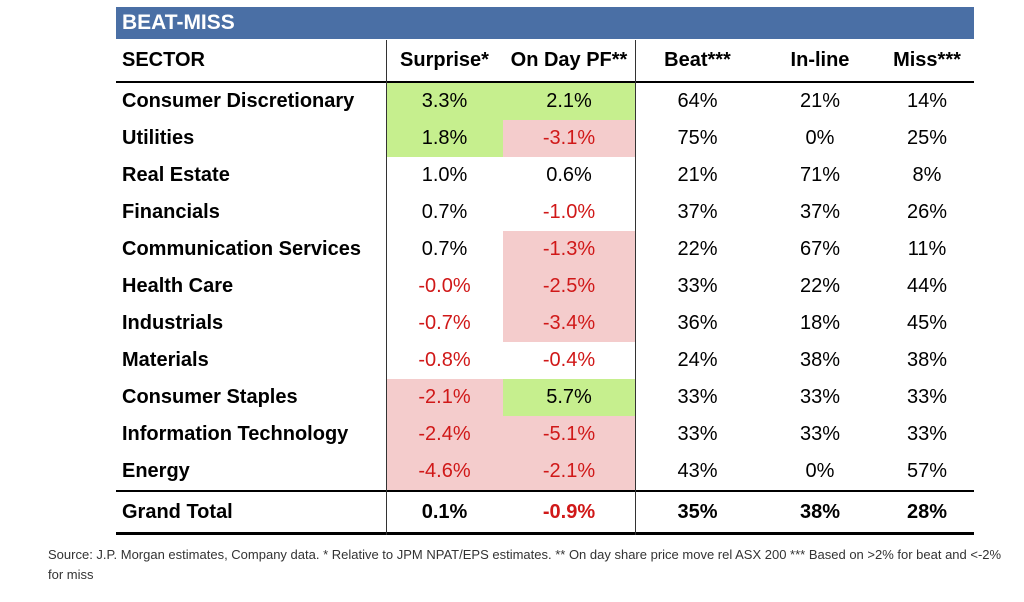  What do you see at coordinates (178, 286) in the screenshot?
I see `cell-sector: Health Care` at bounding box center [178, 286].